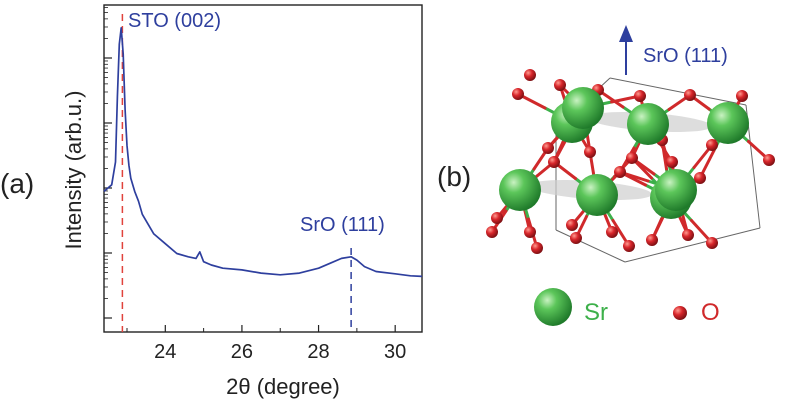 The width and height of the screenshot is (800, 401). What do you see at coordinates (342, 225) in the screenshot?
I see `annotation-sro-111: SrO (111)` at bounding box center [342, 225].